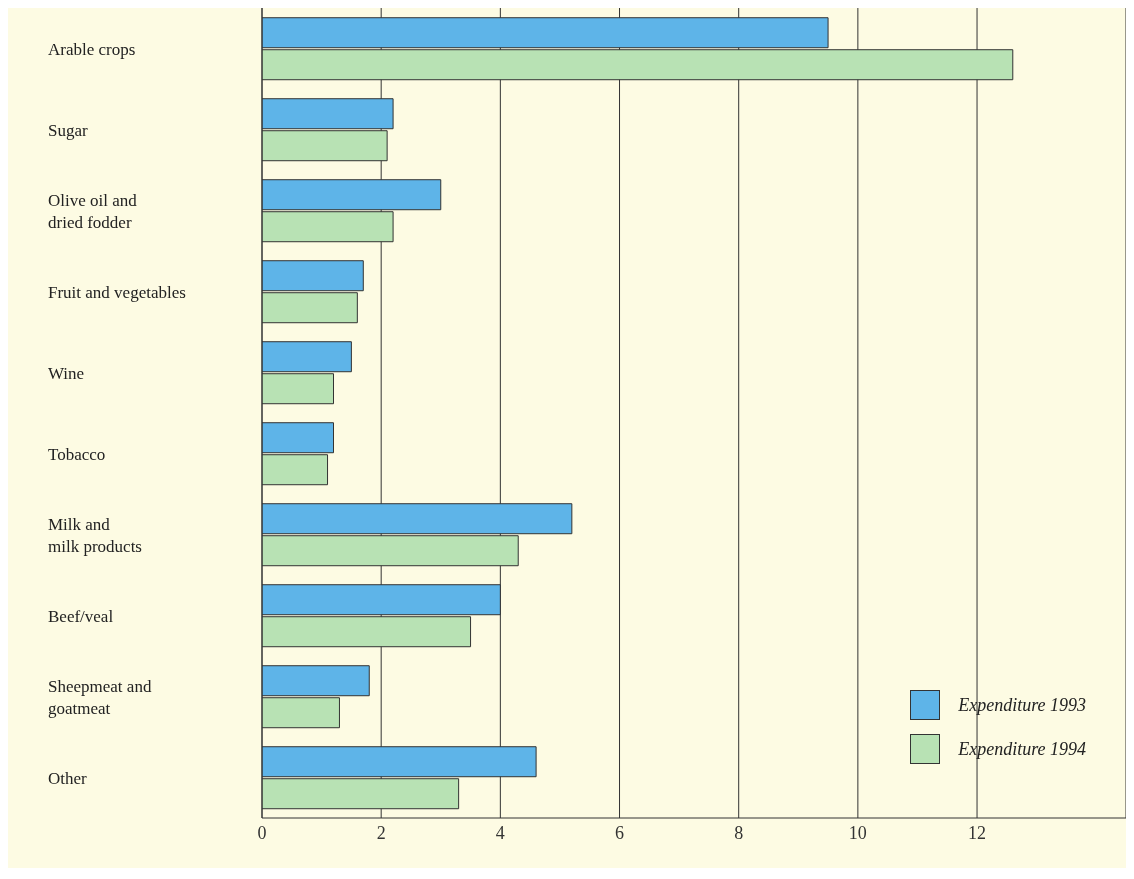 This screenshot has height=879, width=1134. Describe the element at coordinates (77, 453) in the screenshot. I see `y-tick-label: Tobacco` at that location.